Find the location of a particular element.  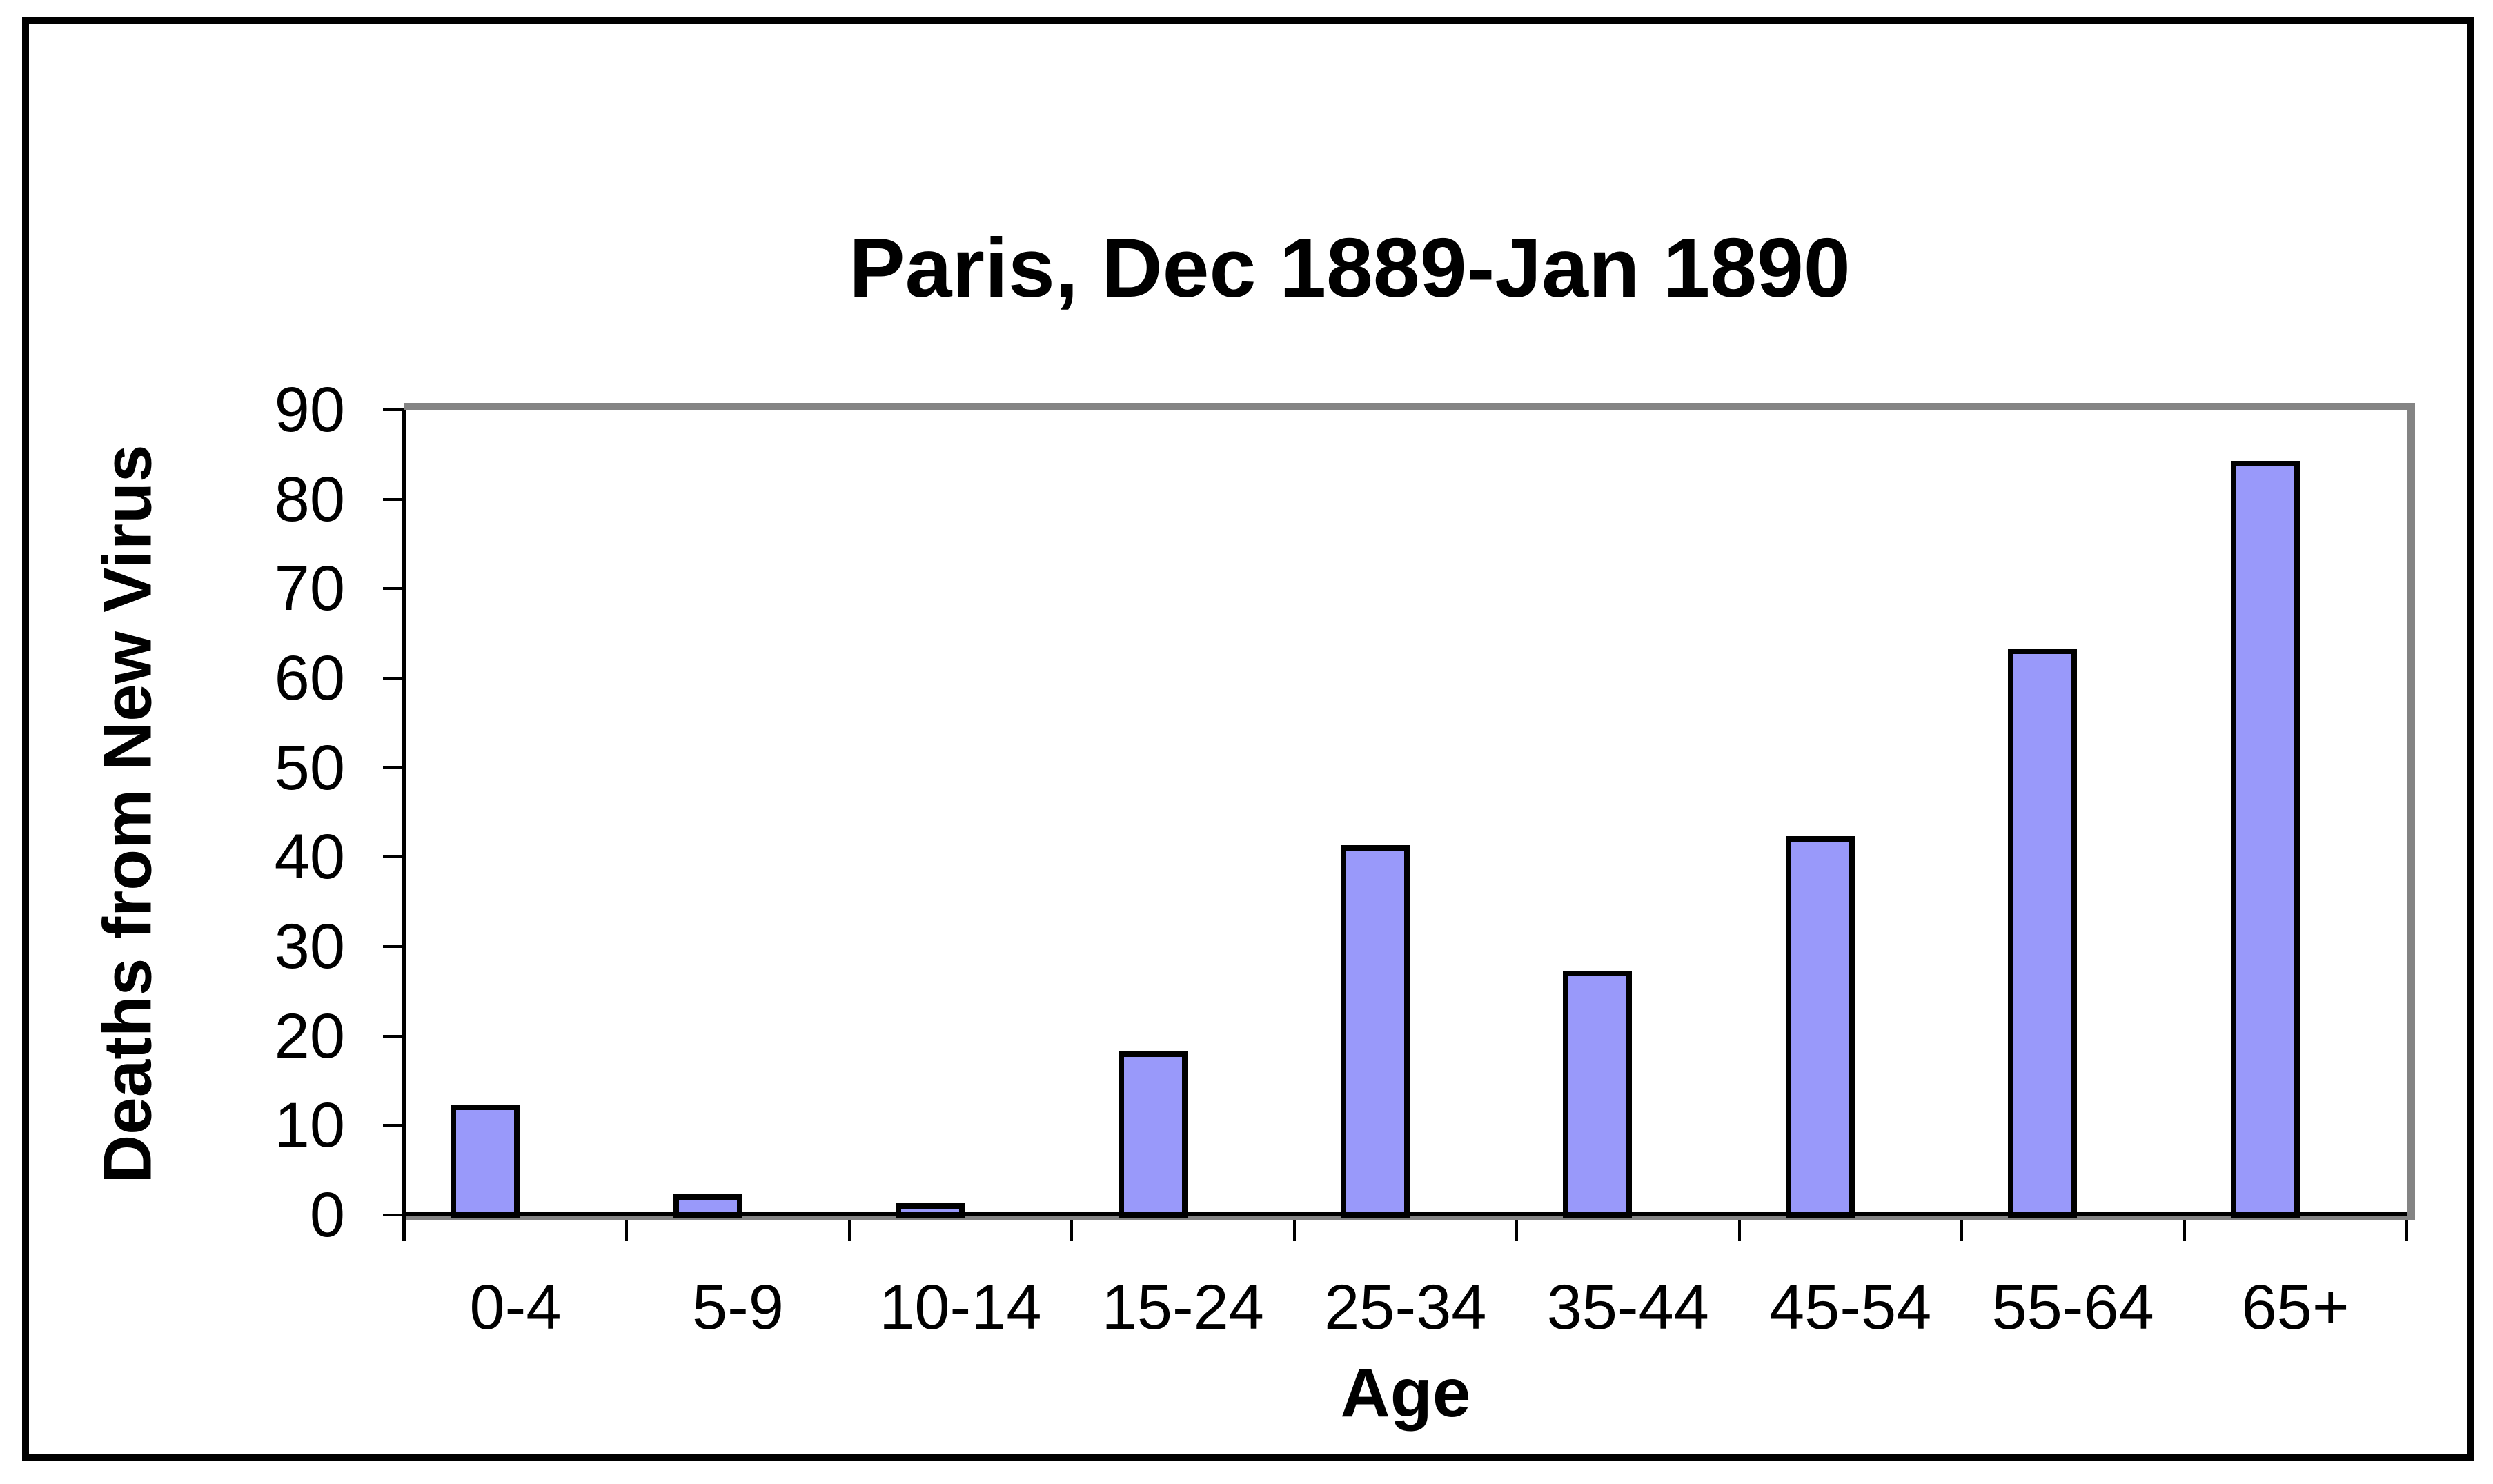

y-tick-label: 0 is located at coordinates (327, 1215).